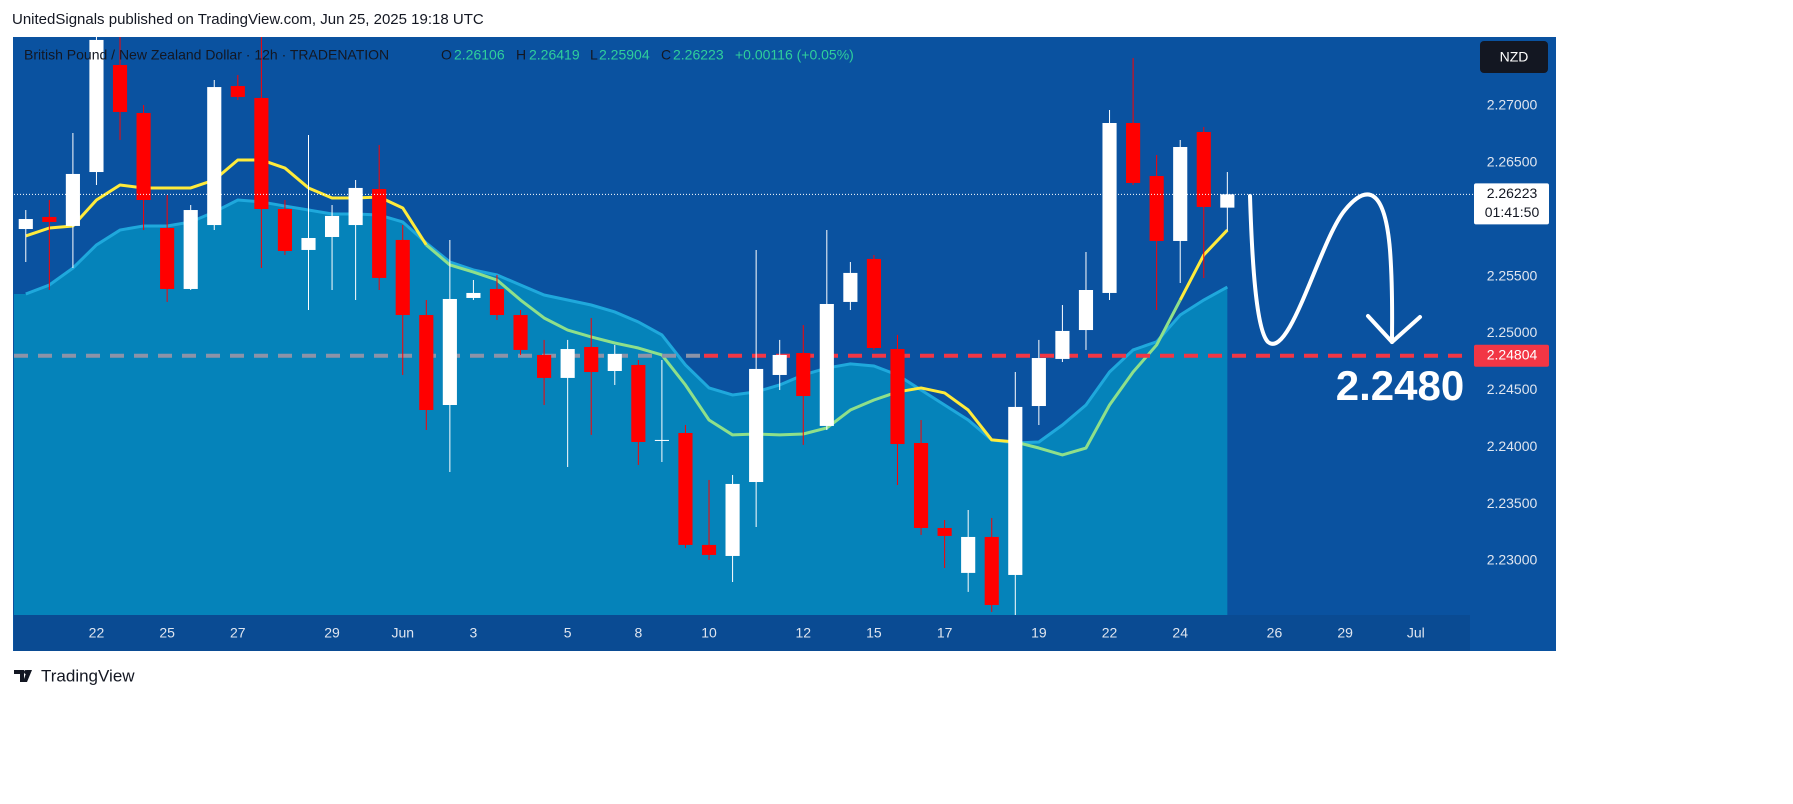  Describe the element at coordinates (594, 55) in the screenshot. I see `ohlc-label: L` at that location.